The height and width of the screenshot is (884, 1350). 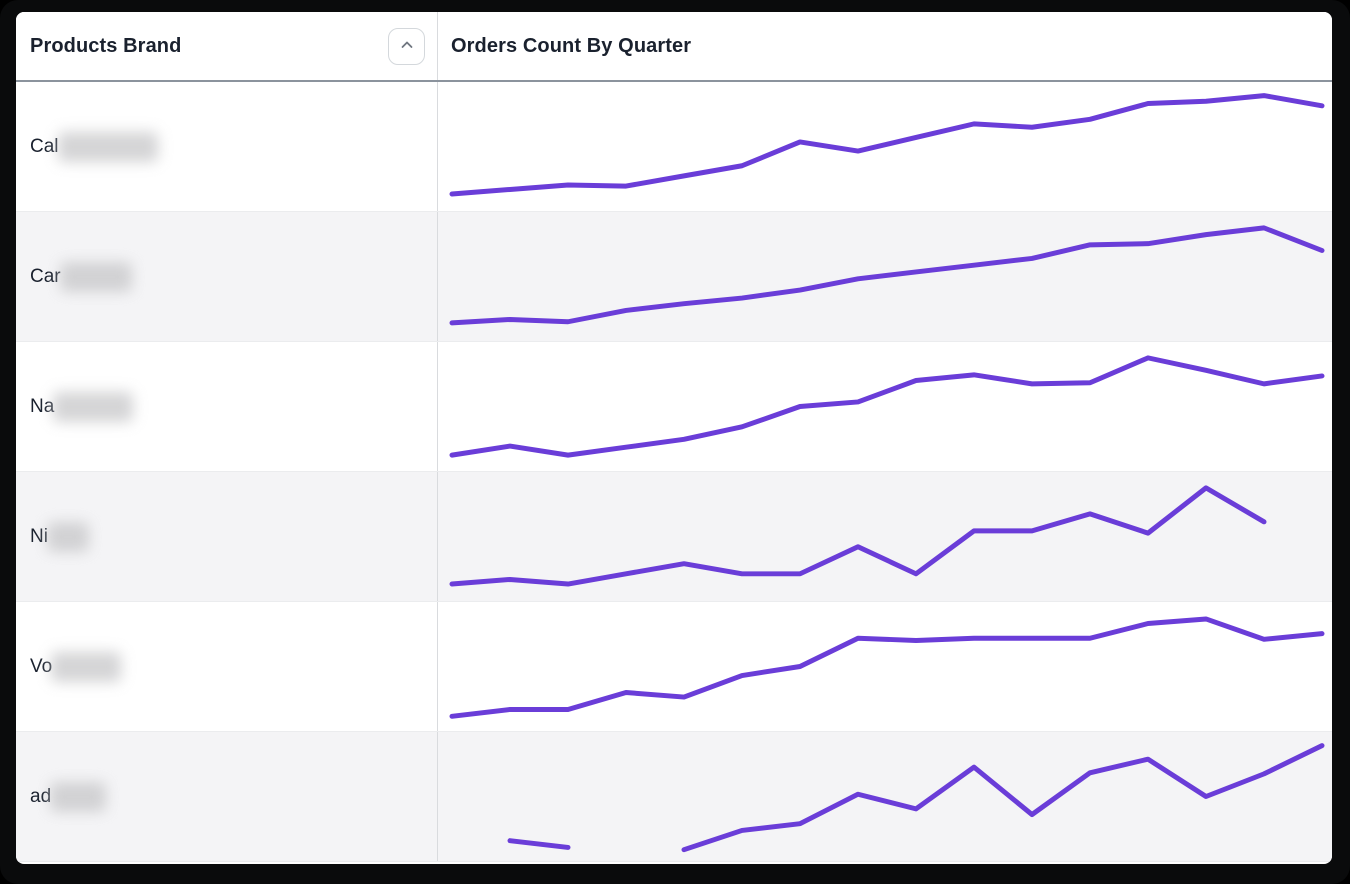 I want to click on table-row: Na, so click(x=674, y=407).